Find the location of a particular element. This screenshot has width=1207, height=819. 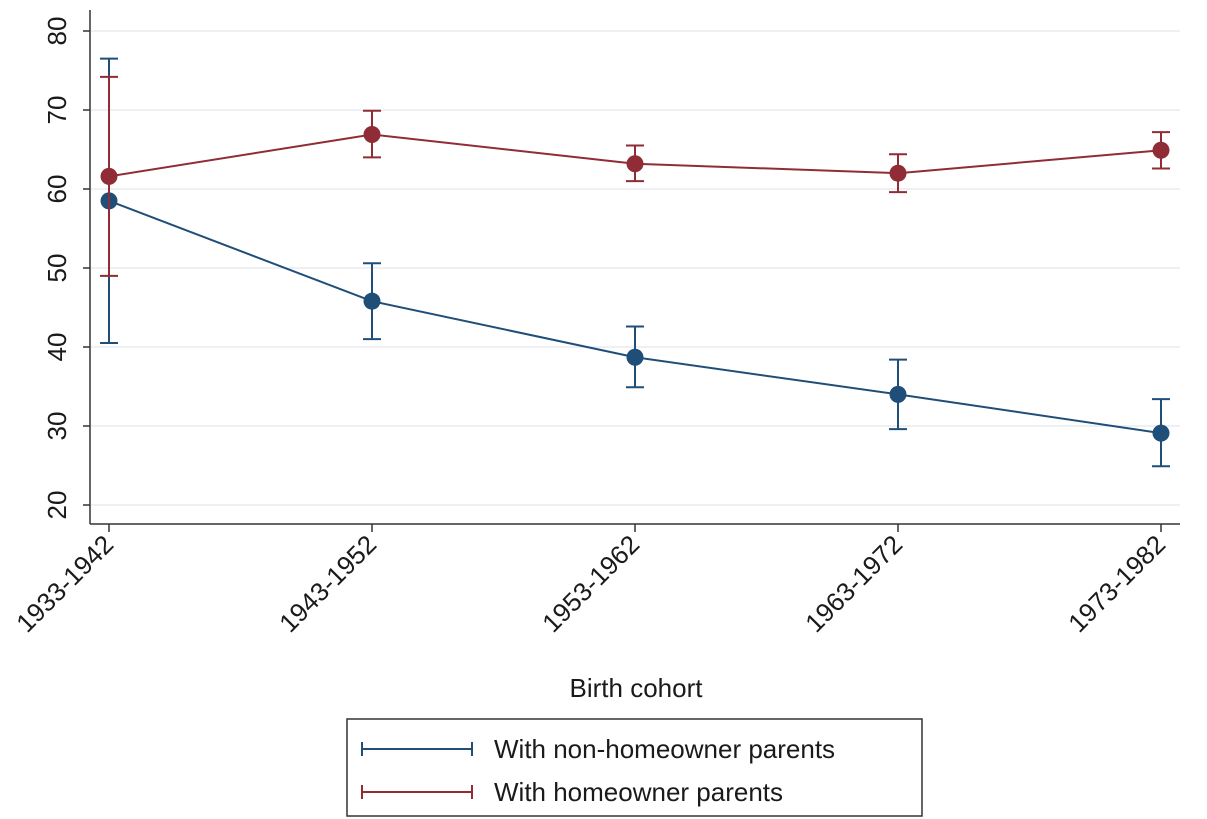

x-axis-title: Birth cohort is located at coordinates (637, 688).